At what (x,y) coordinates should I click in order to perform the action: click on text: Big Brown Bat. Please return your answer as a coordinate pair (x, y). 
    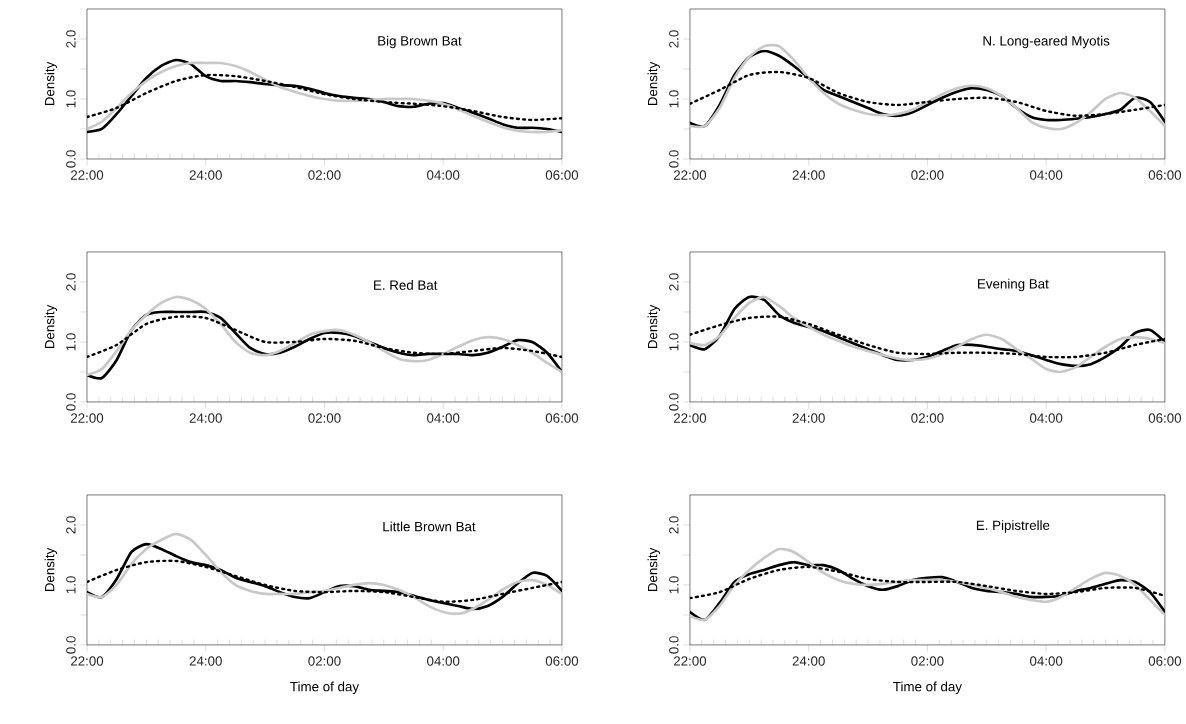
    Looking at the image, I should click on (420, 42).